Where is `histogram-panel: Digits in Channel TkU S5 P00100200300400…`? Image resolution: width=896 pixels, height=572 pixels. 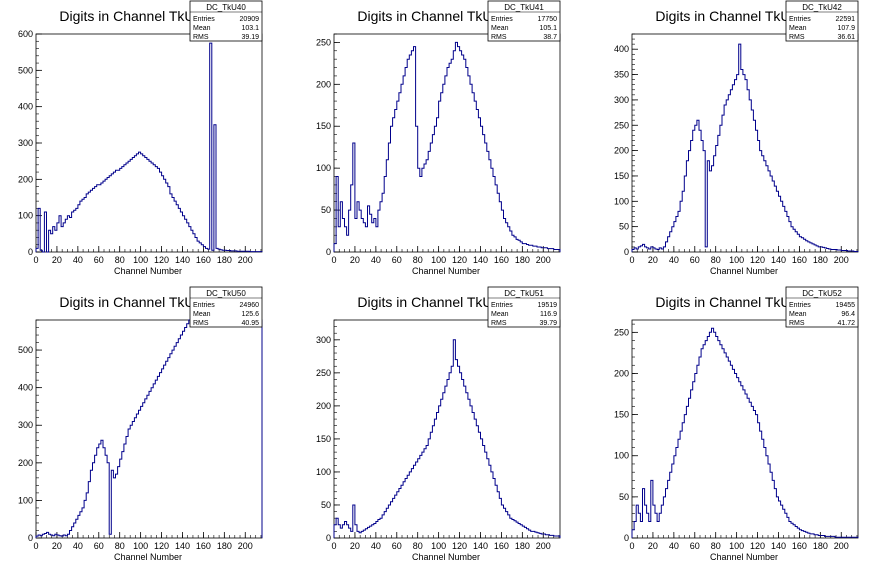 histogram-panel: Digits in Channel TkU S5 P00100200300400… is located at coordinates (140, 424).